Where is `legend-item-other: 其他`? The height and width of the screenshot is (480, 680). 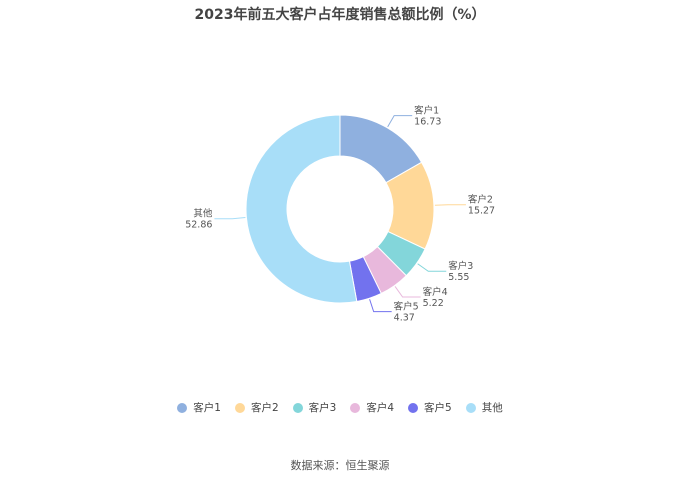
legend-item-other: 其他 is located at coordinates (484, 407).